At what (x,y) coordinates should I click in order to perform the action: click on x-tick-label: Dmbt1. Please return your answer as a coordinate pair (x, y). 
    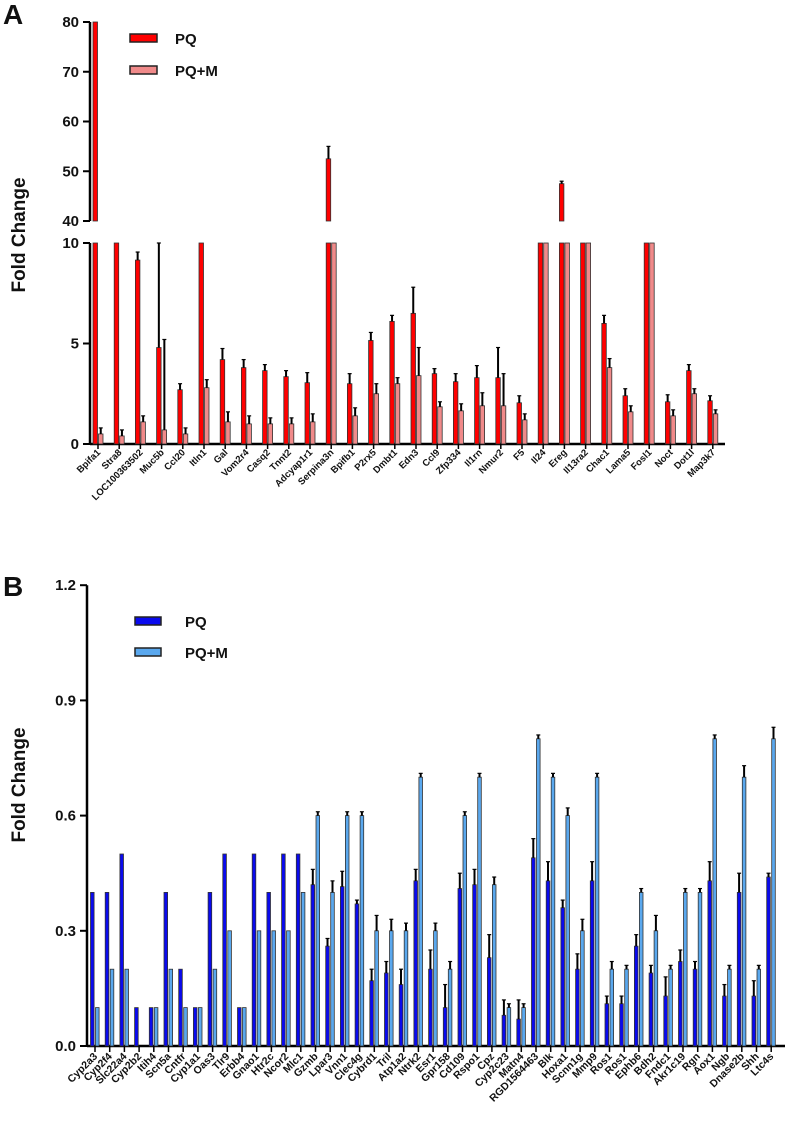
    Looking at the image, I should click on (385, 461).